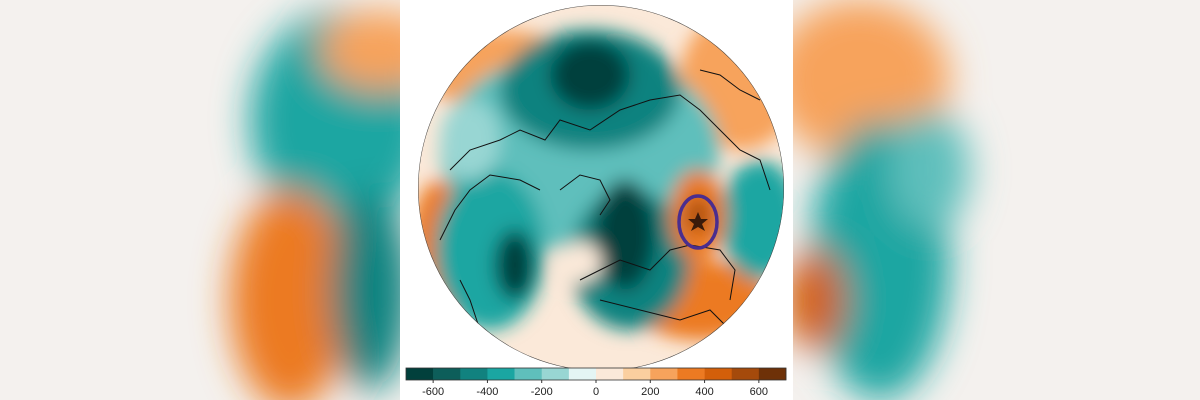 This screenshot has width=1200, height=400. What do you see at coordinates (650, 392) in the screenshot?
I see `colorbar-tick-label: 200` at bounding box center [650, 392].